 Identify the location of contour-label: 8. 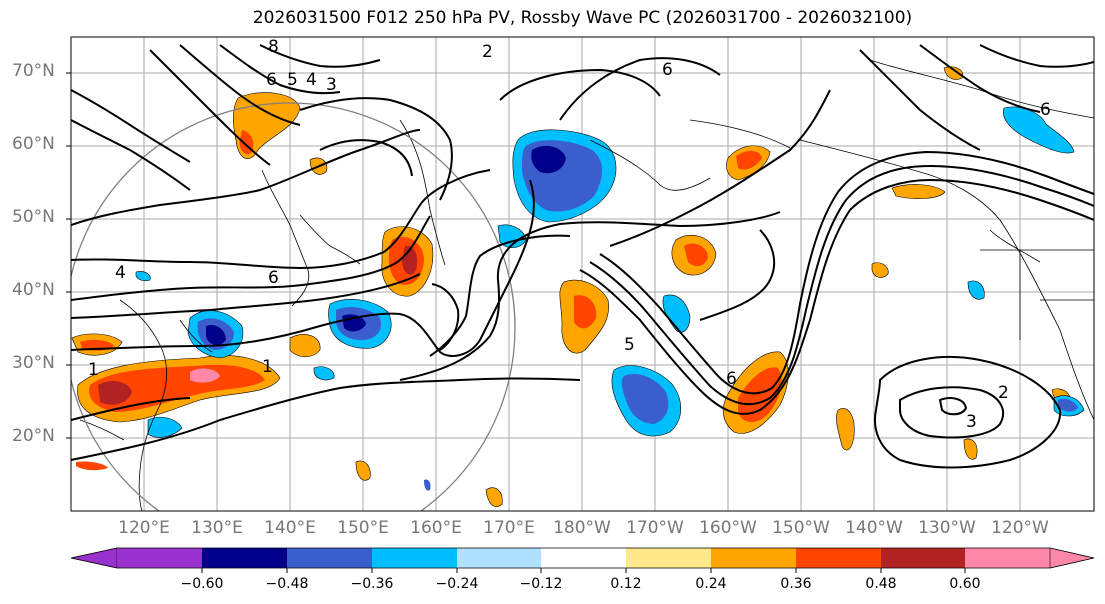
(273, 47).